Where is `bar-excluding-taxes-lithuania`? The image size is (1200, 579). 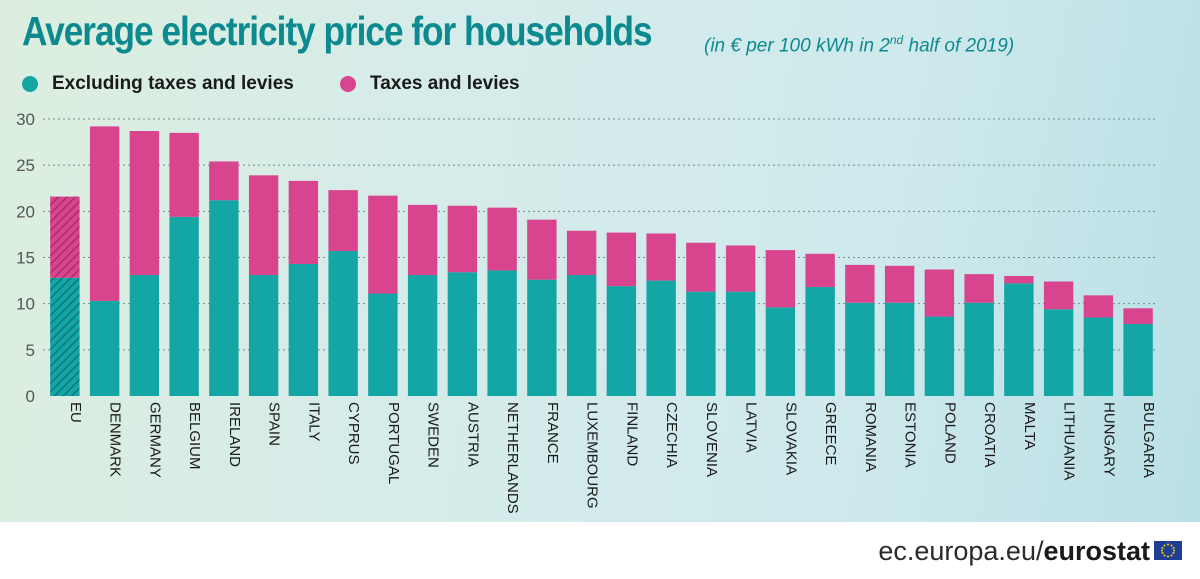 bar-excluding-taxes-lithuania is located at coordinates (1058, 352).